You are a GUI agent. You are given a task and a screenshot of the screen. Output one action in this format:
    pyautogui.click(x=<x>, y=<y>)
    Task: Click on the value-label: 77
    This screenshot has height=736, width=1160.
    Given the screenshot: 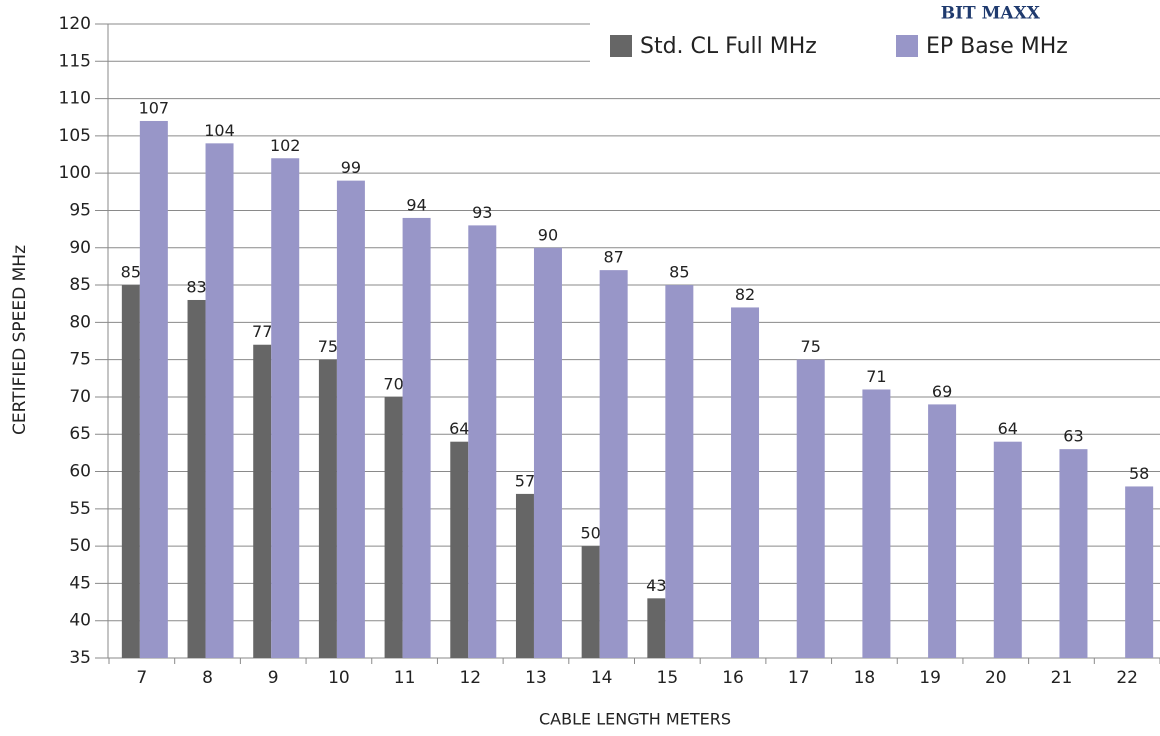 What is the action you would take?
    pyautogui.click(x=262, y=331)
    